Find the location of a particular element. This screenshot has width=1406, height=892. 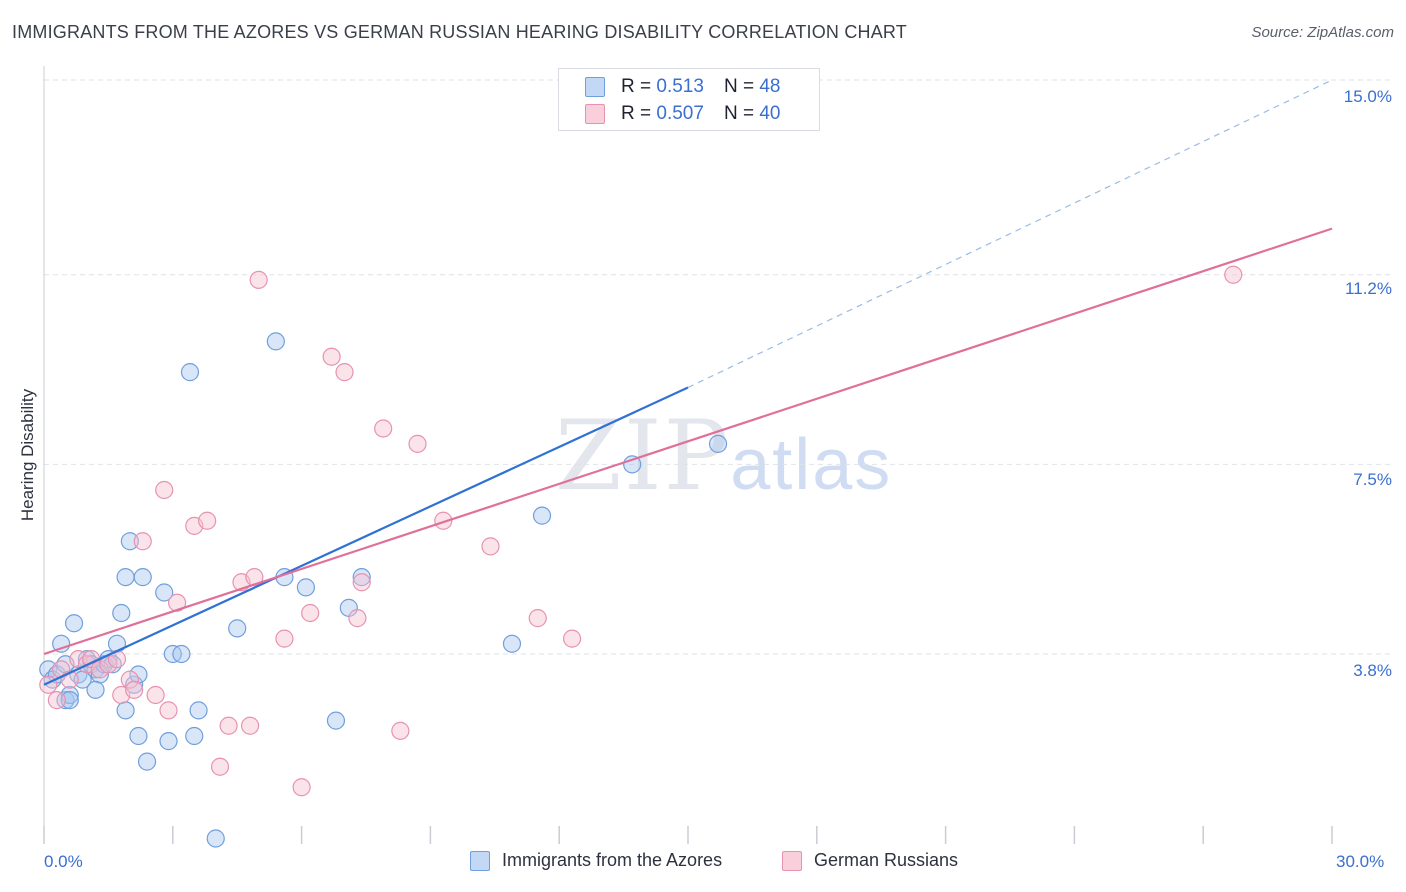

legend-n-value: 40 is located at coordinates (770, 113).